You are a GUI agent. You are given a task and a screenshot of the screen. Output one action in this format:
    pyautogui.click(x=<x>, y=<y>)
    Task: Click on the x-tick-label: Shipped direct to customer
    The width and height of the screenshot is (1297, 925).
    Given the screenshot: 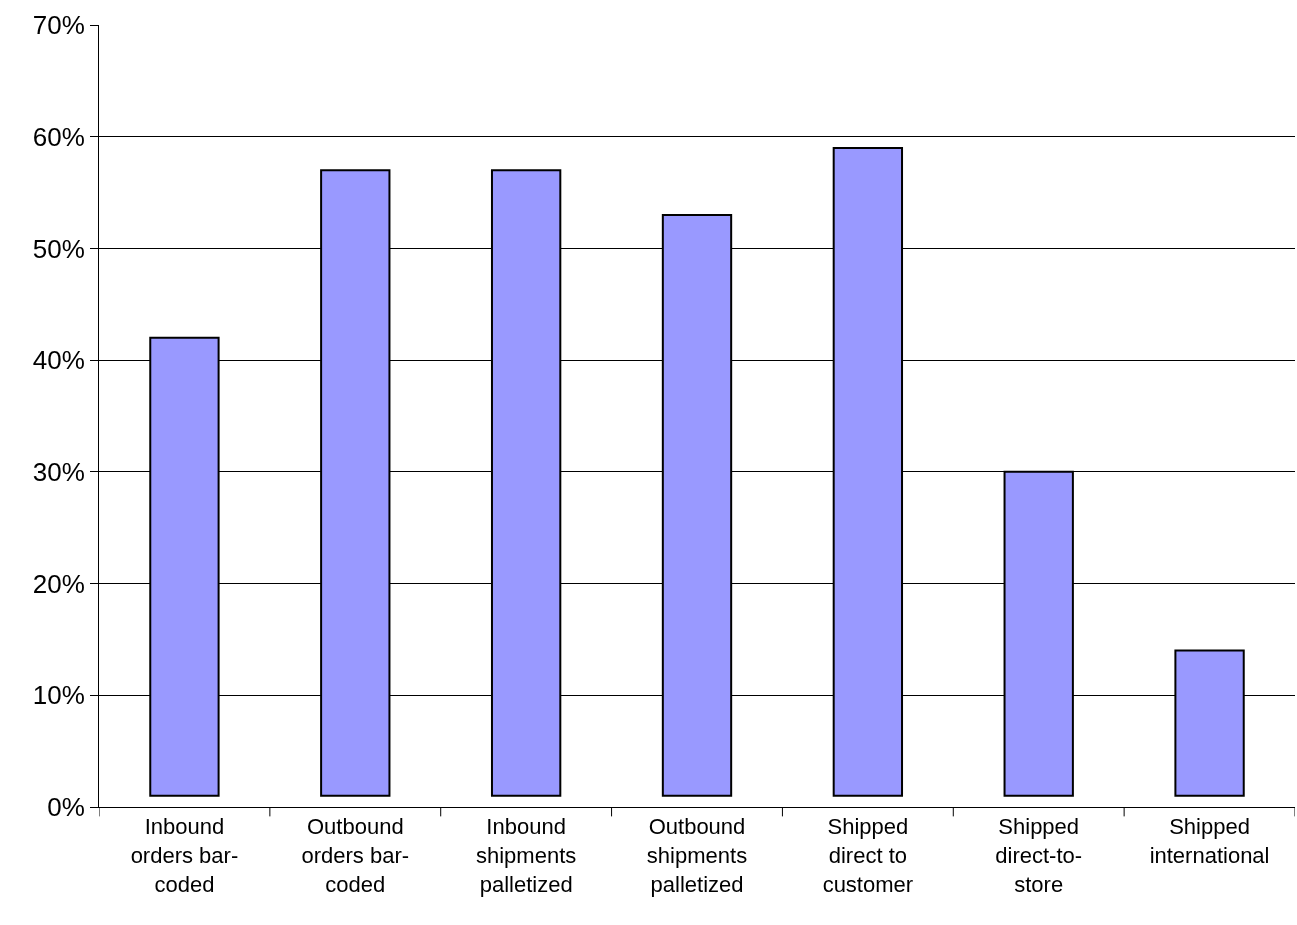 What is the action you would take?
    pyautogui.click(x=868, y=855)
    